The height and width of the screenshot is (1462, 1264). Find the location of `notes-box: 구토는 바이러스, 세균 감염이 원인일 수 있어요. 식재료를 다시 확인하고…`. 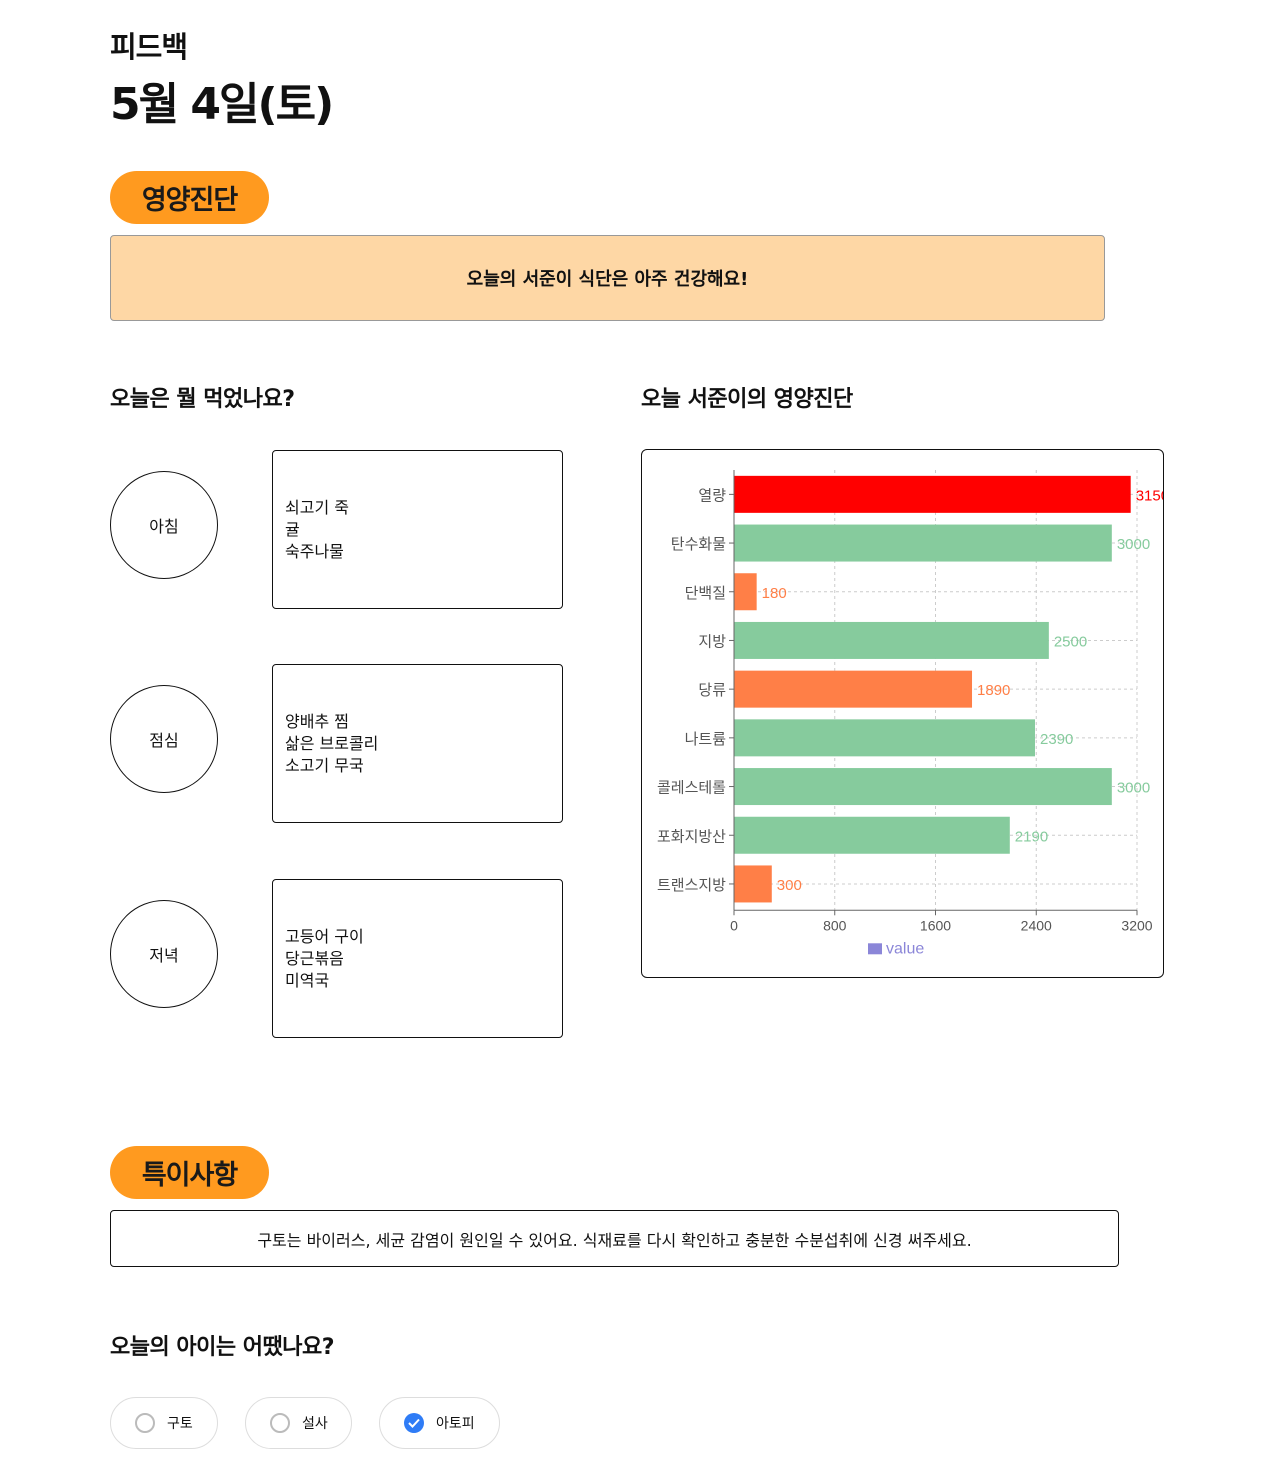

notes-box: 구토는 바이러스, 세균 감염이 원인일 수 있어요. 식재료를 다시 확인하고… is located at coordinates (614, 1238).